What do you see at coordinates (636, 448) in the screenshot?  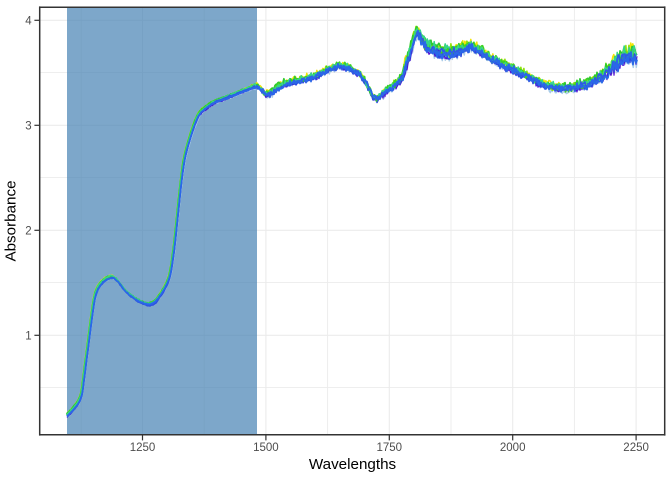 I see `svg-text: 2250` at bounding box center [636, 448].